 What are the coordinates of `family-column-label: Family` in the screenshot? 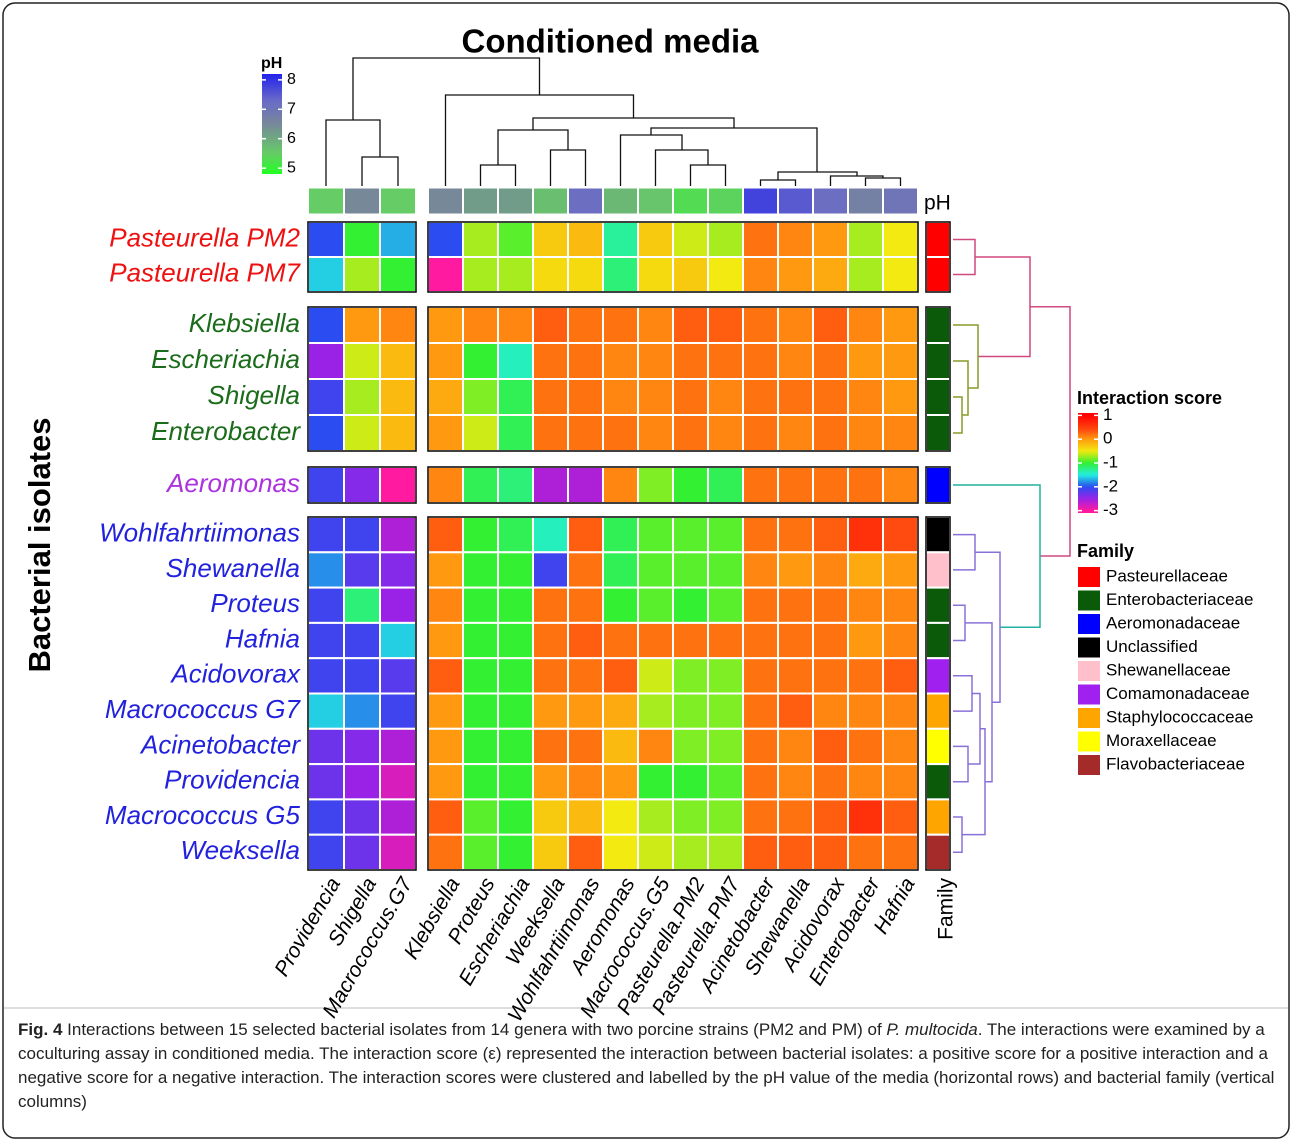 It's located at (946, 909).